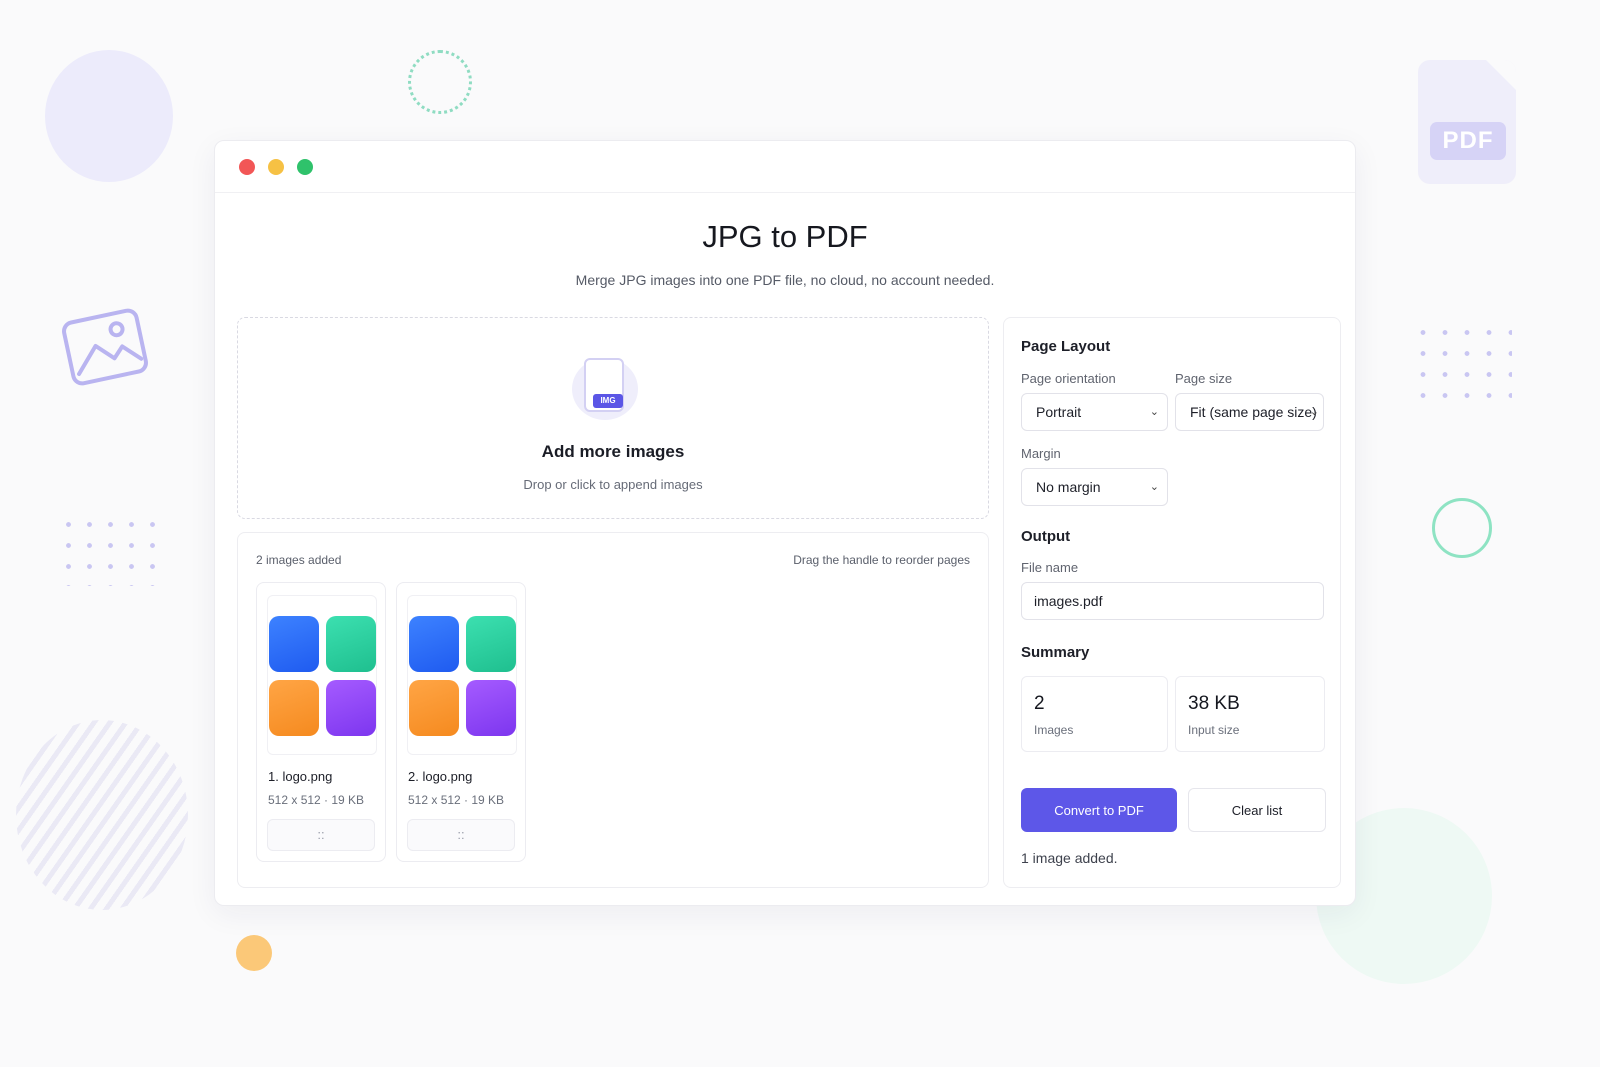  I want to click on page-layout-heading: Page Layout, so click(1066, 346).